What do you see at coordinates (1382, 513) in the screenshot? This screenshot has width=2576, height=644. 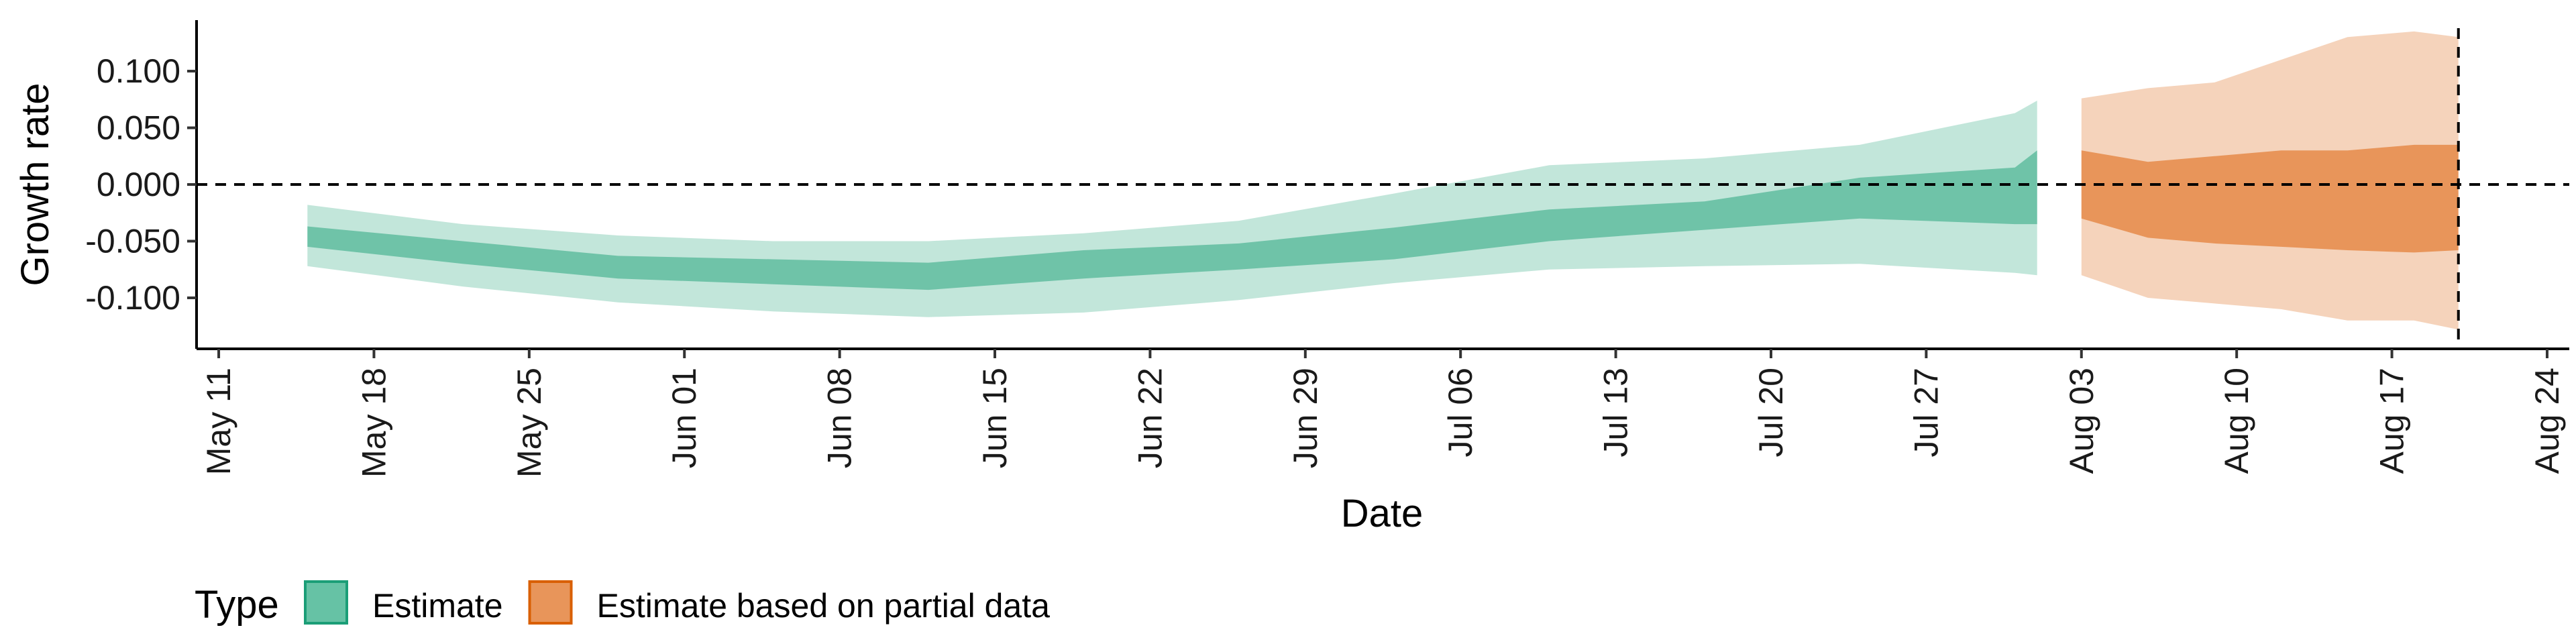 I see `x-axis-title: Date` at bounding box center [1382, 513].